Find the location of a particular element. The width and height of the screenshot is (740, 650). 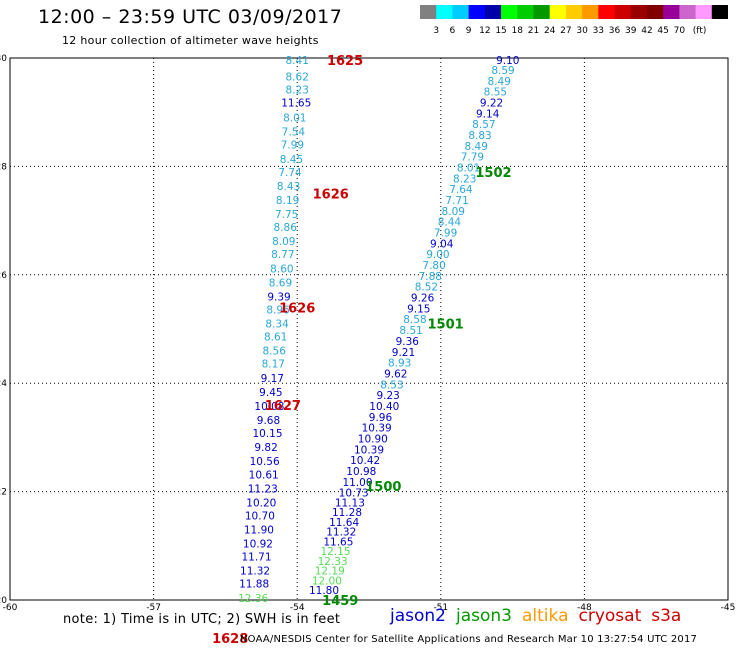

swh-value-label: 7.75 is located at coordinates (286, 215).